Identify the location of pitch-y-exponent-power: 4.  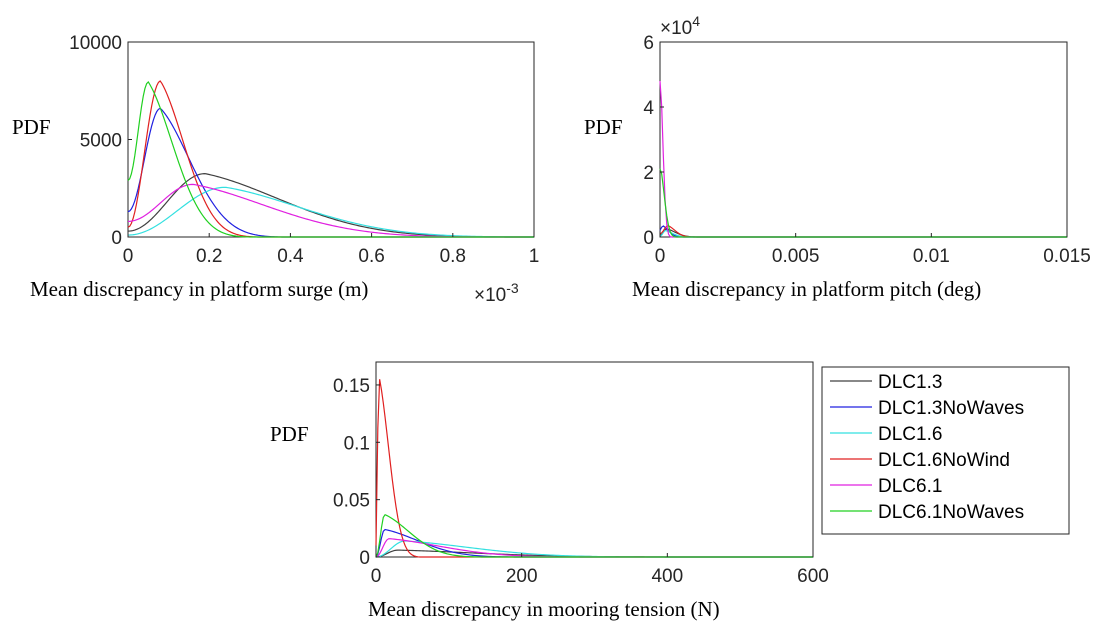
(696, 21).